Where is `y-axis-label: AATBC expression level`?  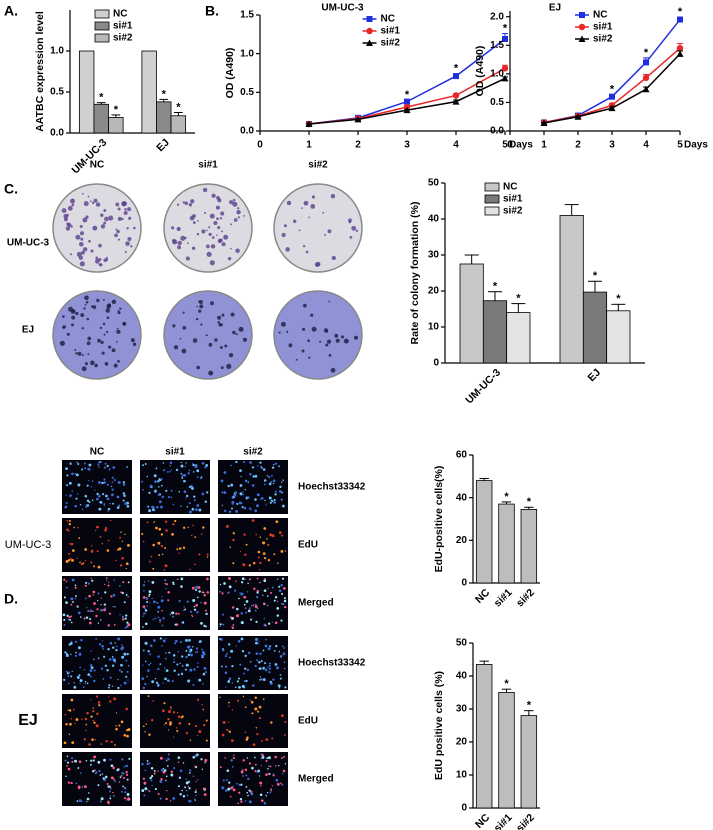 y-axis-label: AATBC expression level is located at coordinates (40, 71).